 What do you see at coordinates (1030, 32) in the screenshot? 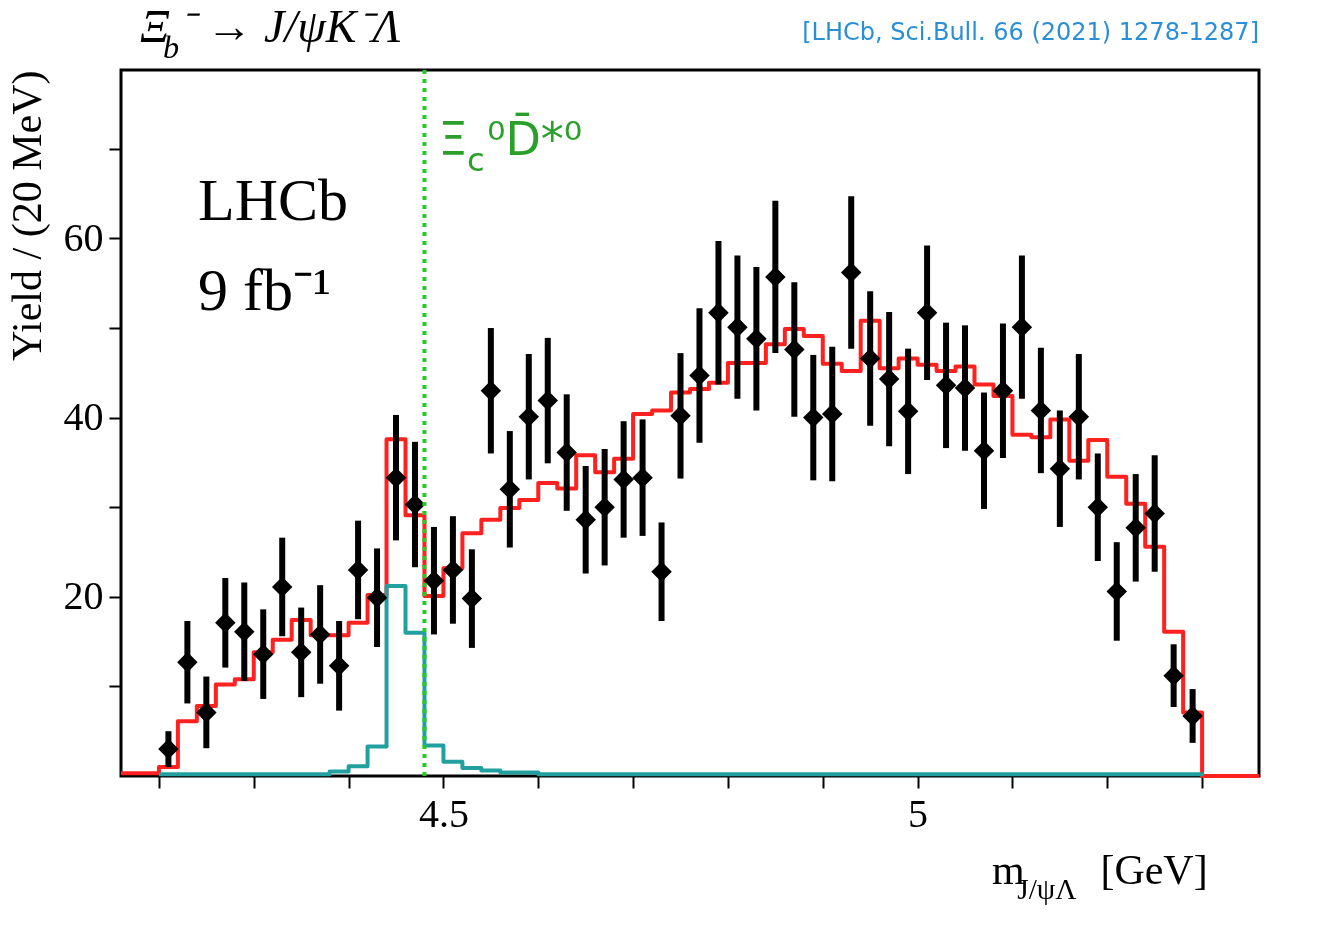
I see `text: [LHCb, Sci.Bull. 66 (2021) 1278-1287]` at bounding box center [1030, 32].